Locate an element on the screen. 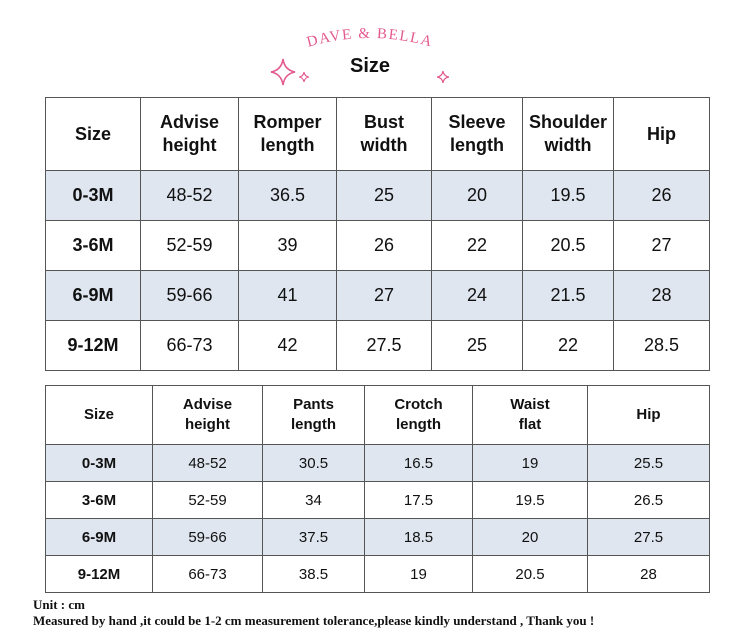  table-row: 3-6M 52-59 34 17.5 19.5 26.5 is located at coordinates (377, 500).